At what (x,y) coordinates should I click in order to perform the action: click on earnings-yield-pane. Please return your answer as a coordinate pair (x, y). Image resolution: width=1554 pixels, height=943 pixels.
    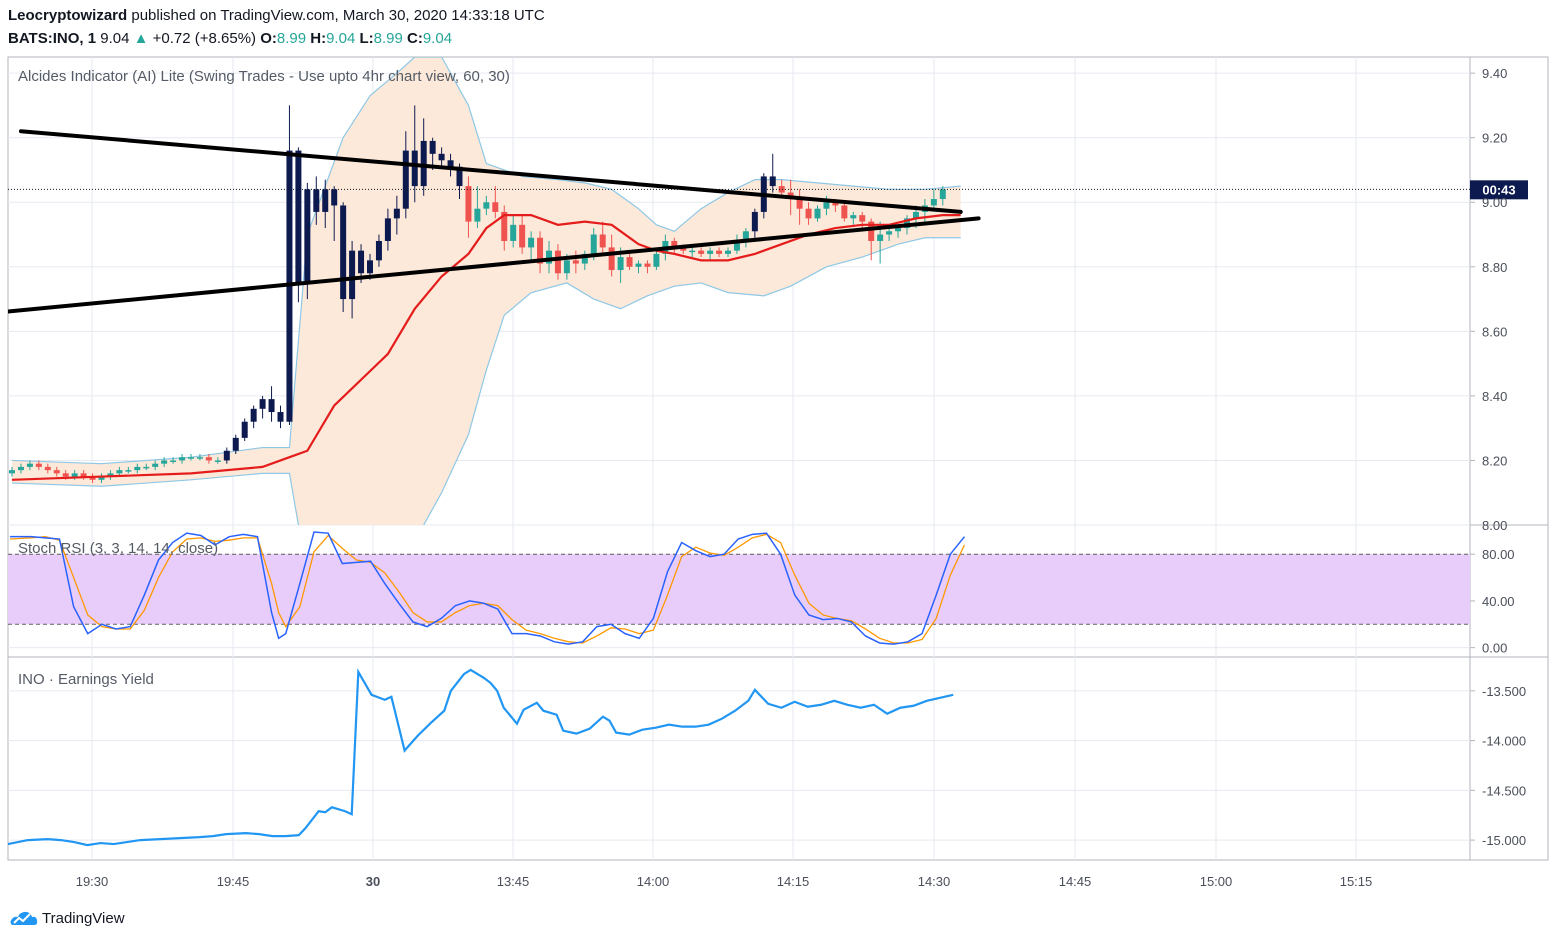
    Looking at the image, I should click on (480, 757).